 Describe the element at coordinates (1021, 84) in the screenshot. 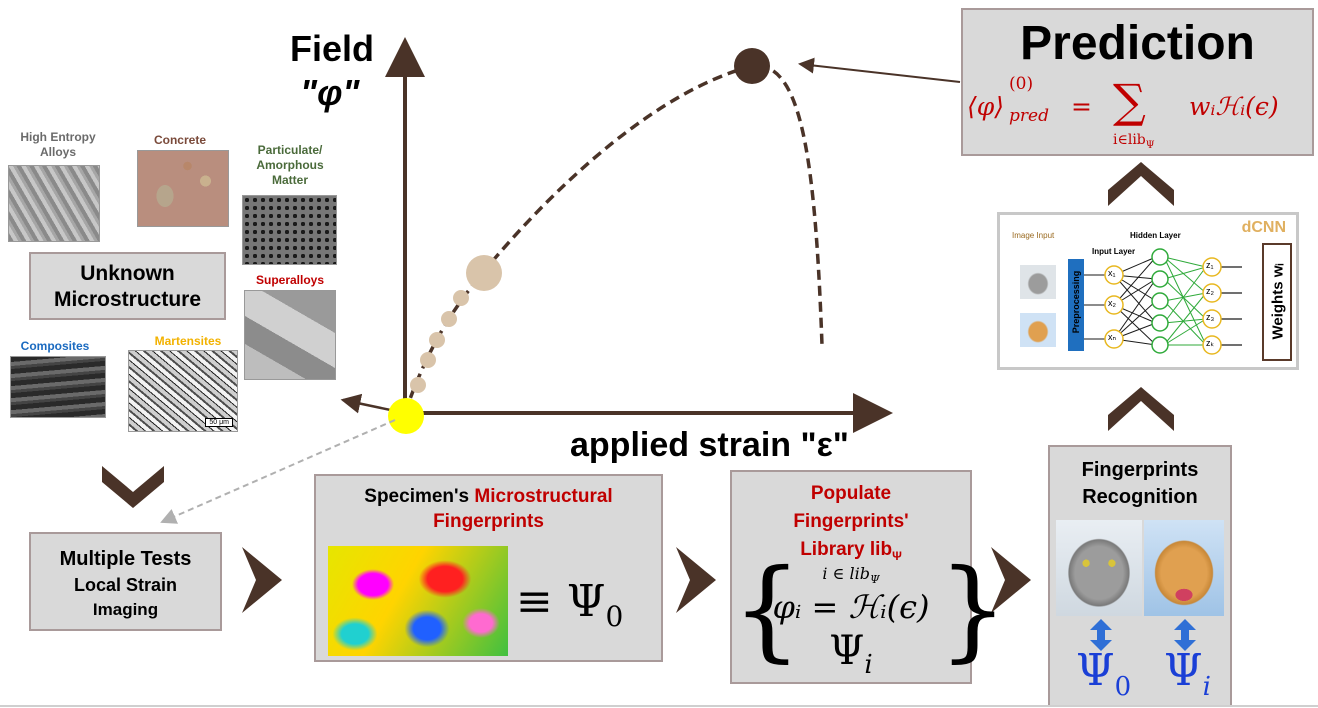

I see `prediction-lhs-sup: (0)` at that location.